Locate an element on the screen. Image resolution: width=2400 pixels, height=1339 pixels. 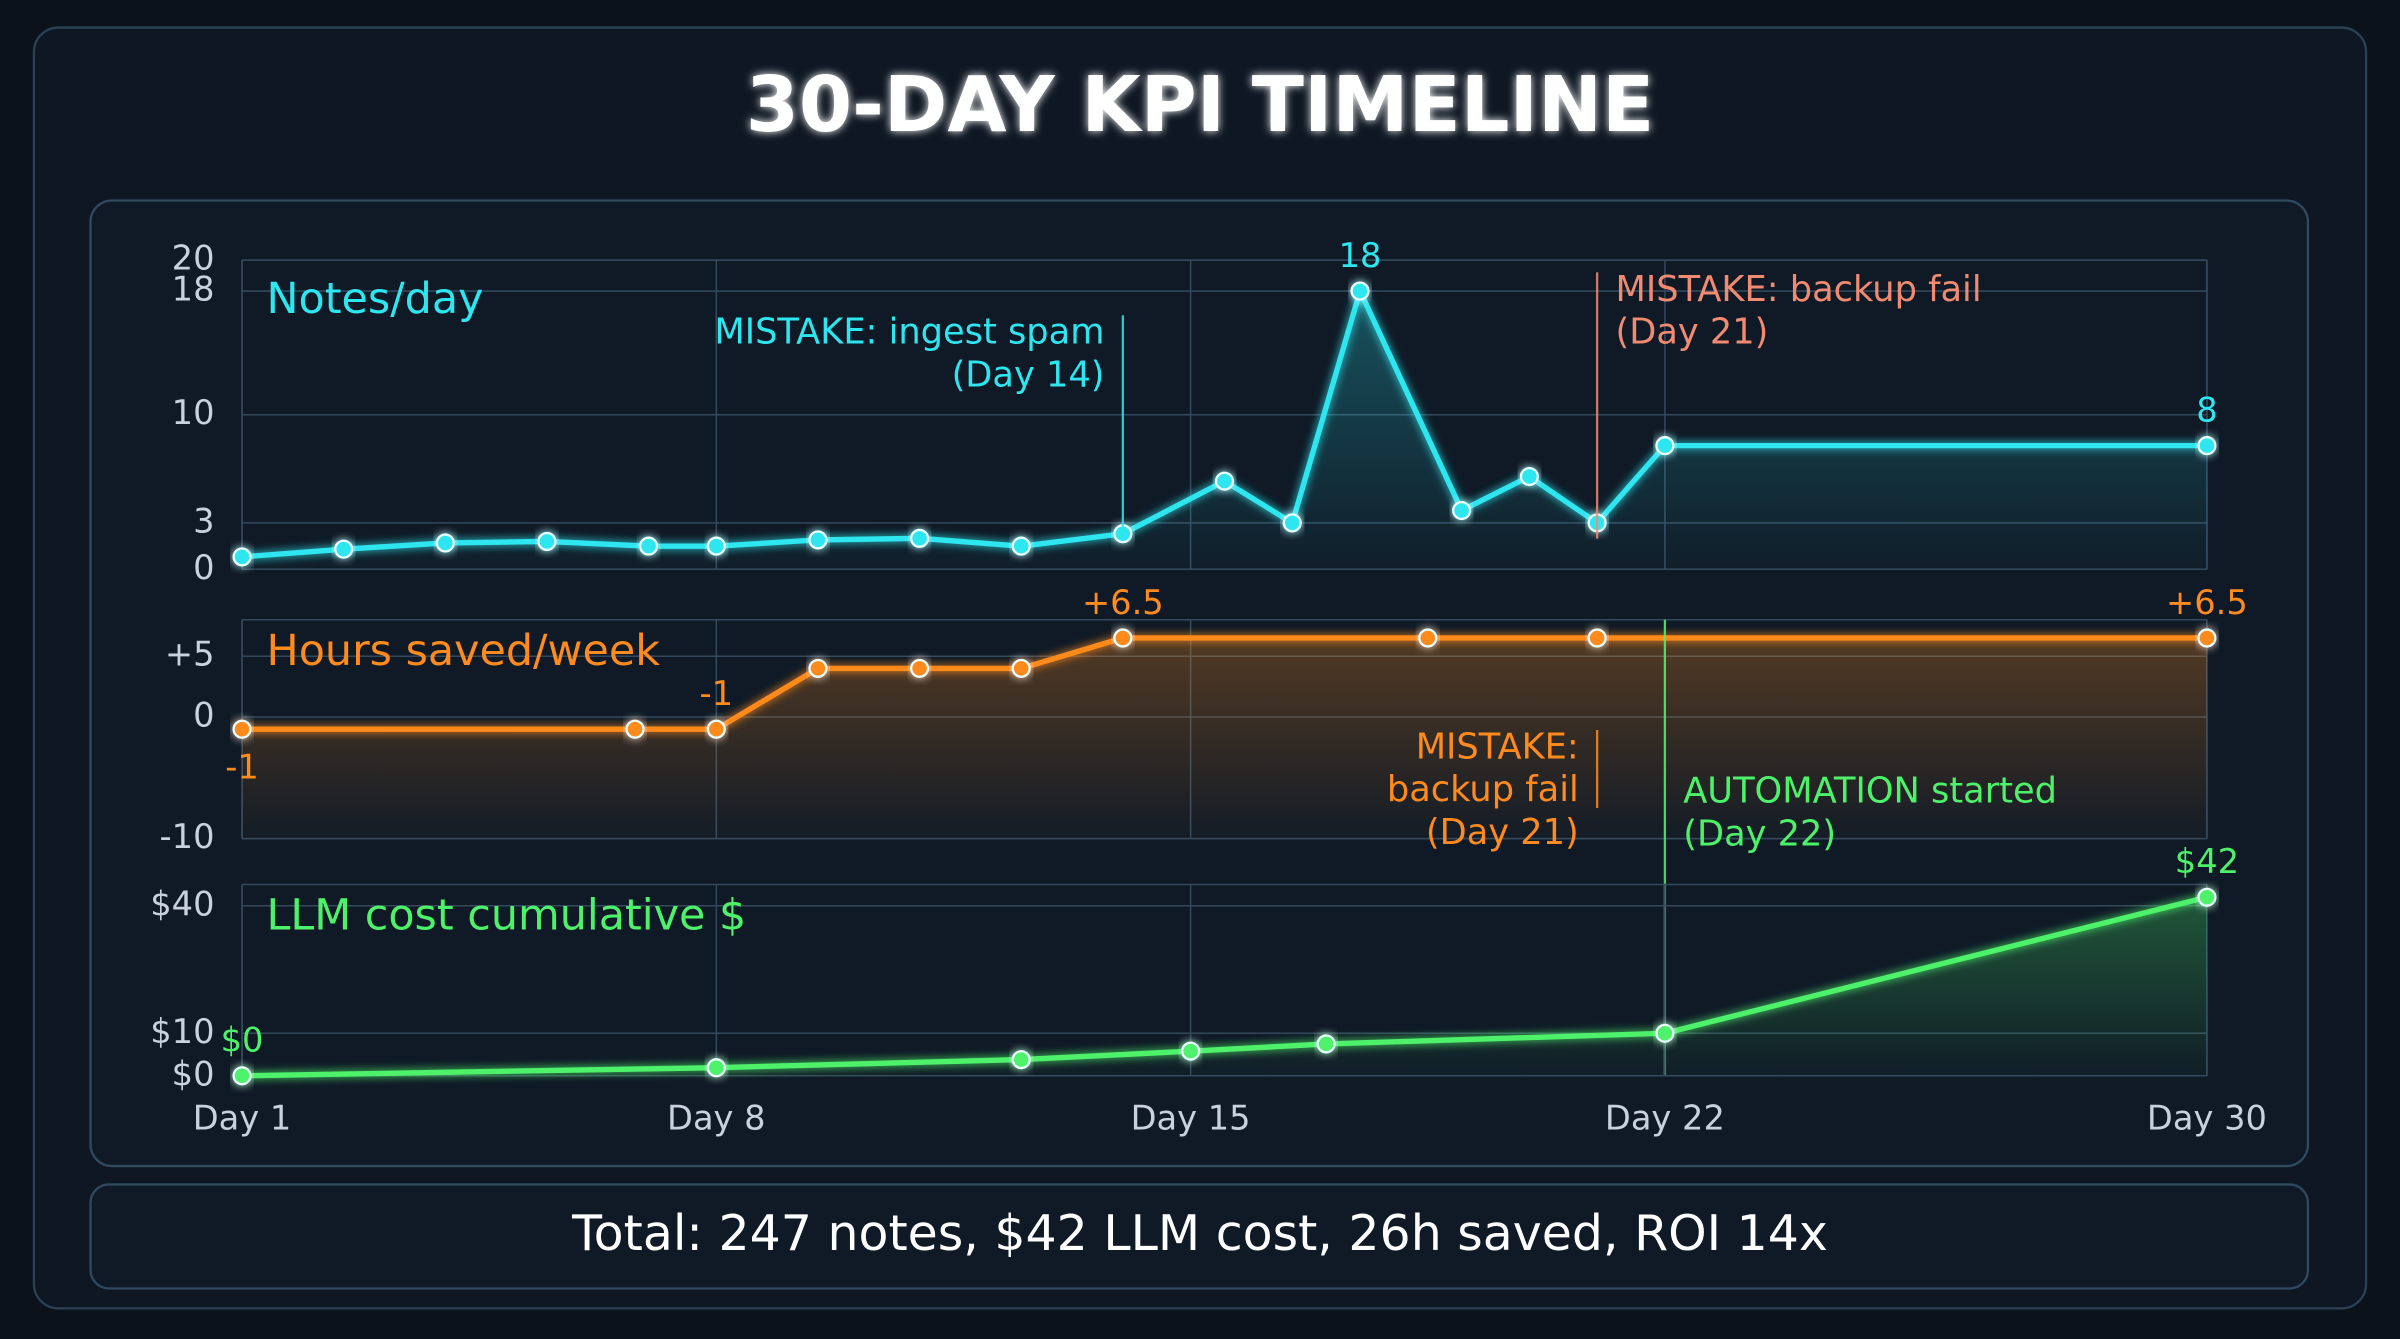
series-title: Notes/day is located at coordinates (375, 299).